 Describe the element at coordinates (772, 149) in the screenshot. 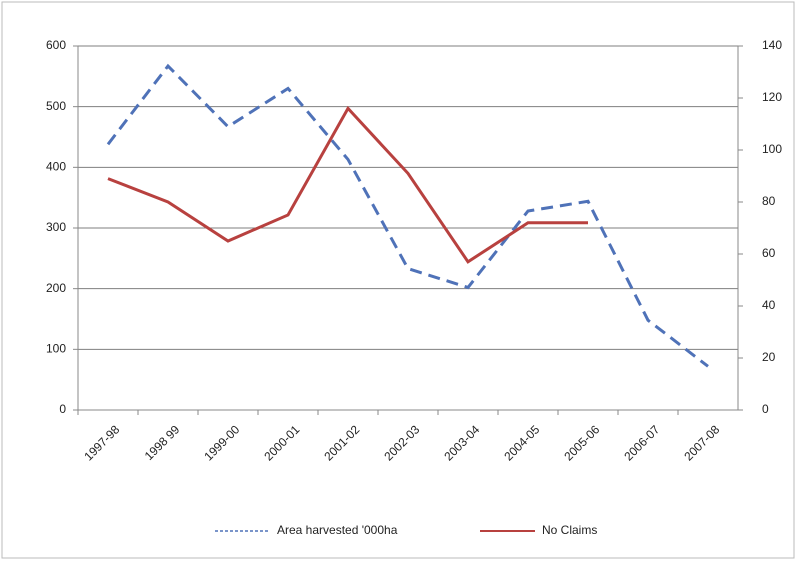

I see `y2-tick-label: 100` at that location.